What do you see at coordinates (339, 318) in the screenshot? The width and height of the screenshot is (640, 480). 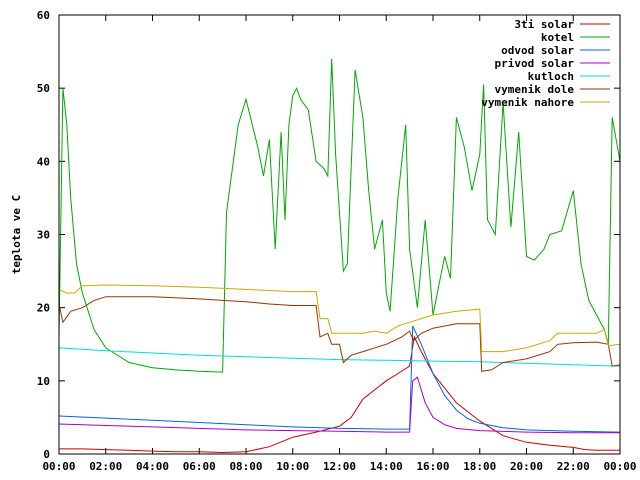 I see `series-line-vymenik-nahore` at bounding box center [339, 318].